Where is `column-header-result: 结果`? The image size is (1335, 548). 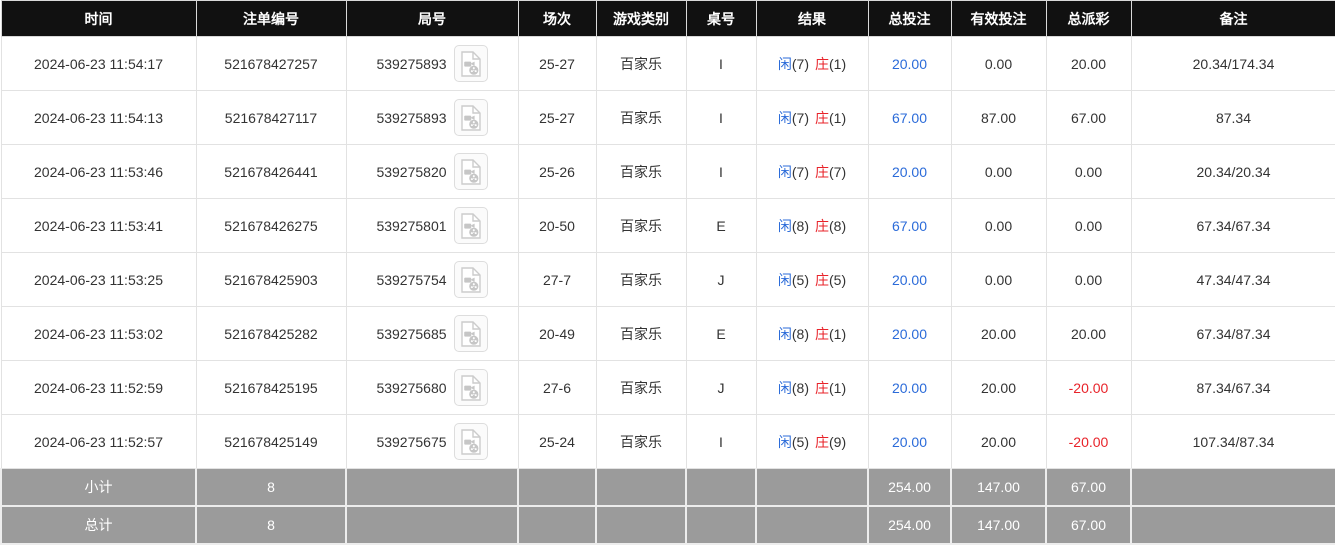
column-header-result: 结果 is located at coordinates (812, 18).